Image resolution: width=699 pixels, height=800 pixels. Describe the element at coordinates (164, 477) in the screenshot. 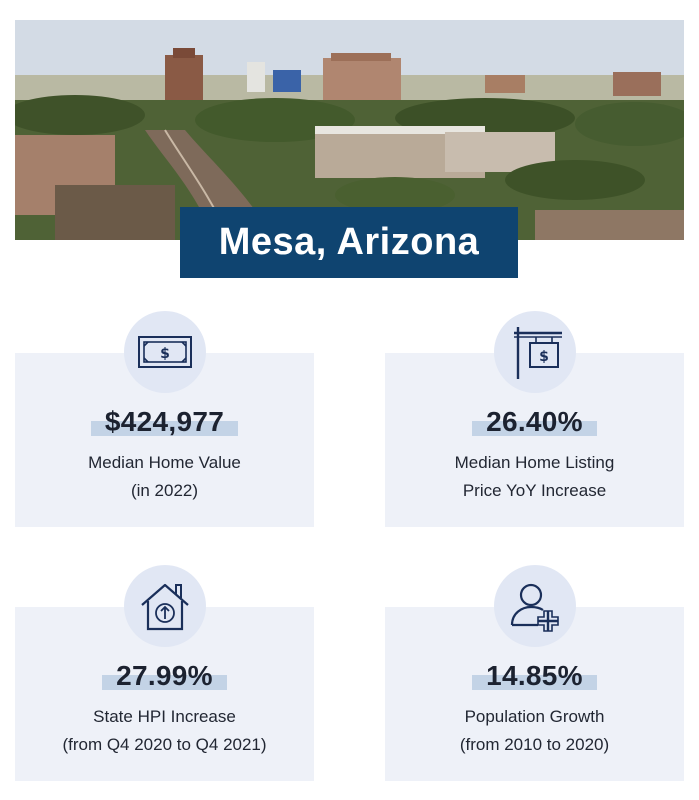

I see `stat-description: Median Home Value (in 2022)` at that location.